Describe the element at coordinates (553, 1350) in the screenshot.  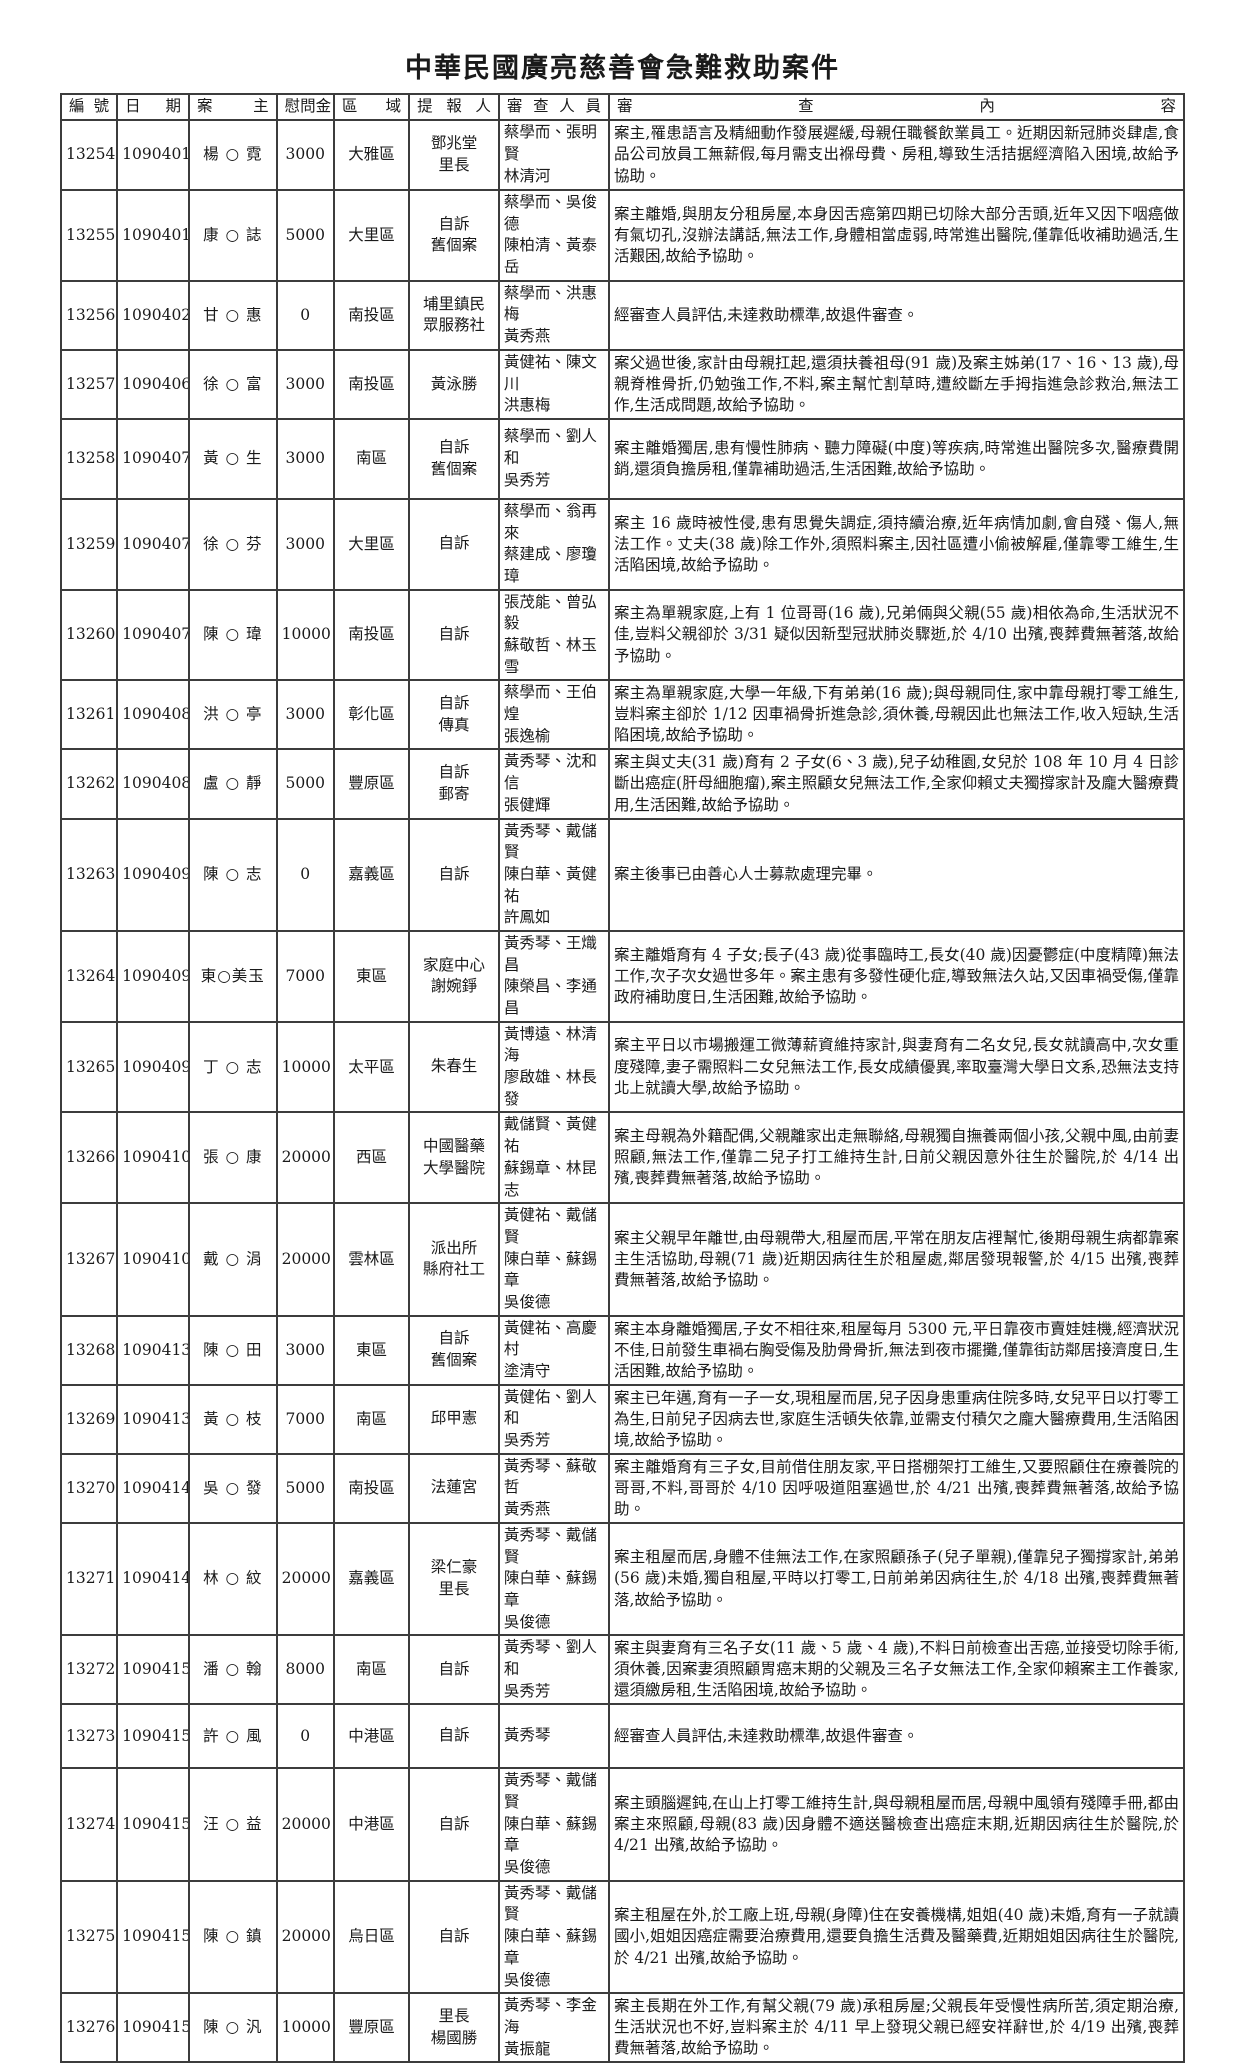
I see `case-reviewers: 黃健祐、高慶村 塗清守` at that location.